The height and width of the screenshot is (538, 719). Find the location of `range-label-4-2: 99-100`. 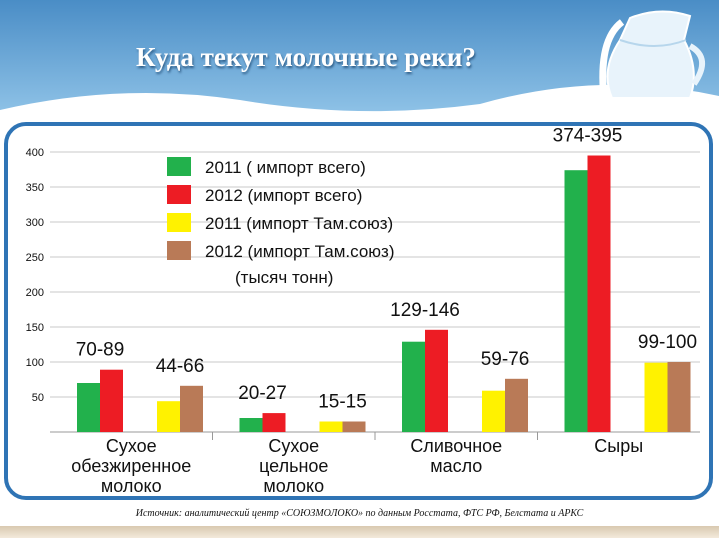

range-label-4-2: 99-100 is located at coordinates (667, 342).